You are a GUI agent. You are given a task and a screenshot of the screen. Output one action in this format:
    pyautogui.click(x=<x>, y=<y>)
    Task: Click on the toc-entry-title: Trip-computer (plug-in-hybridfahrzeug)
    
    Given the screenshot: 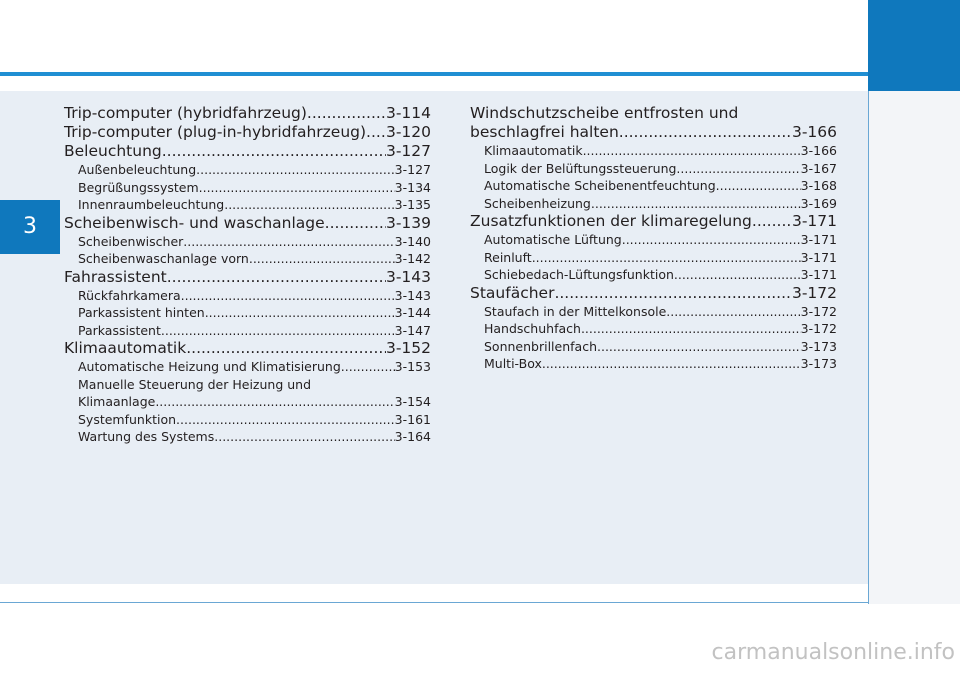 What is the action you would take?
    pyautogui.click(x=215, y=132)
    